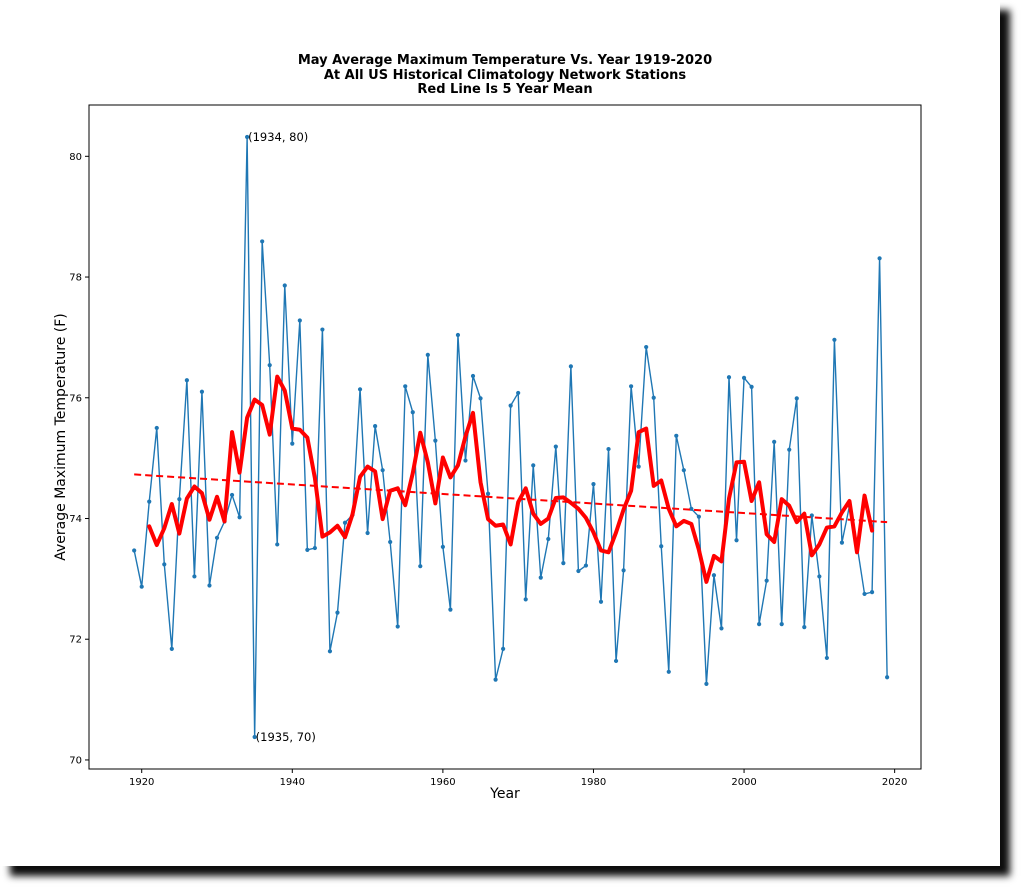 The width and height of the screenshot is (1024, 888). Describe the element at coordinates (75, 640) in the screenshot. I see `y-tick-label: 72` at that location.